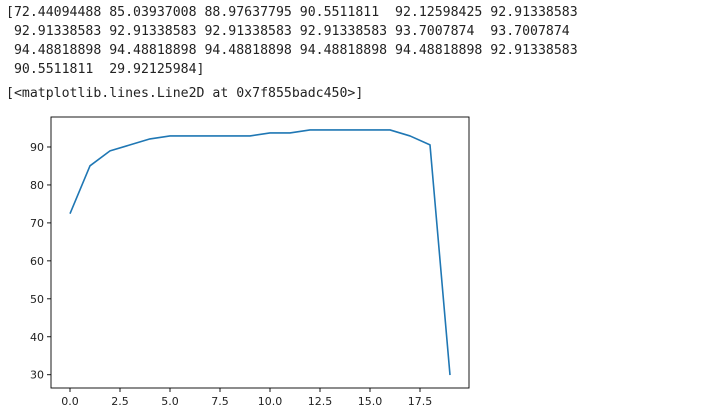 The height and width of the screenshot is (420, 702). I want to click on y-tick-label: 80, so click(37, 185).